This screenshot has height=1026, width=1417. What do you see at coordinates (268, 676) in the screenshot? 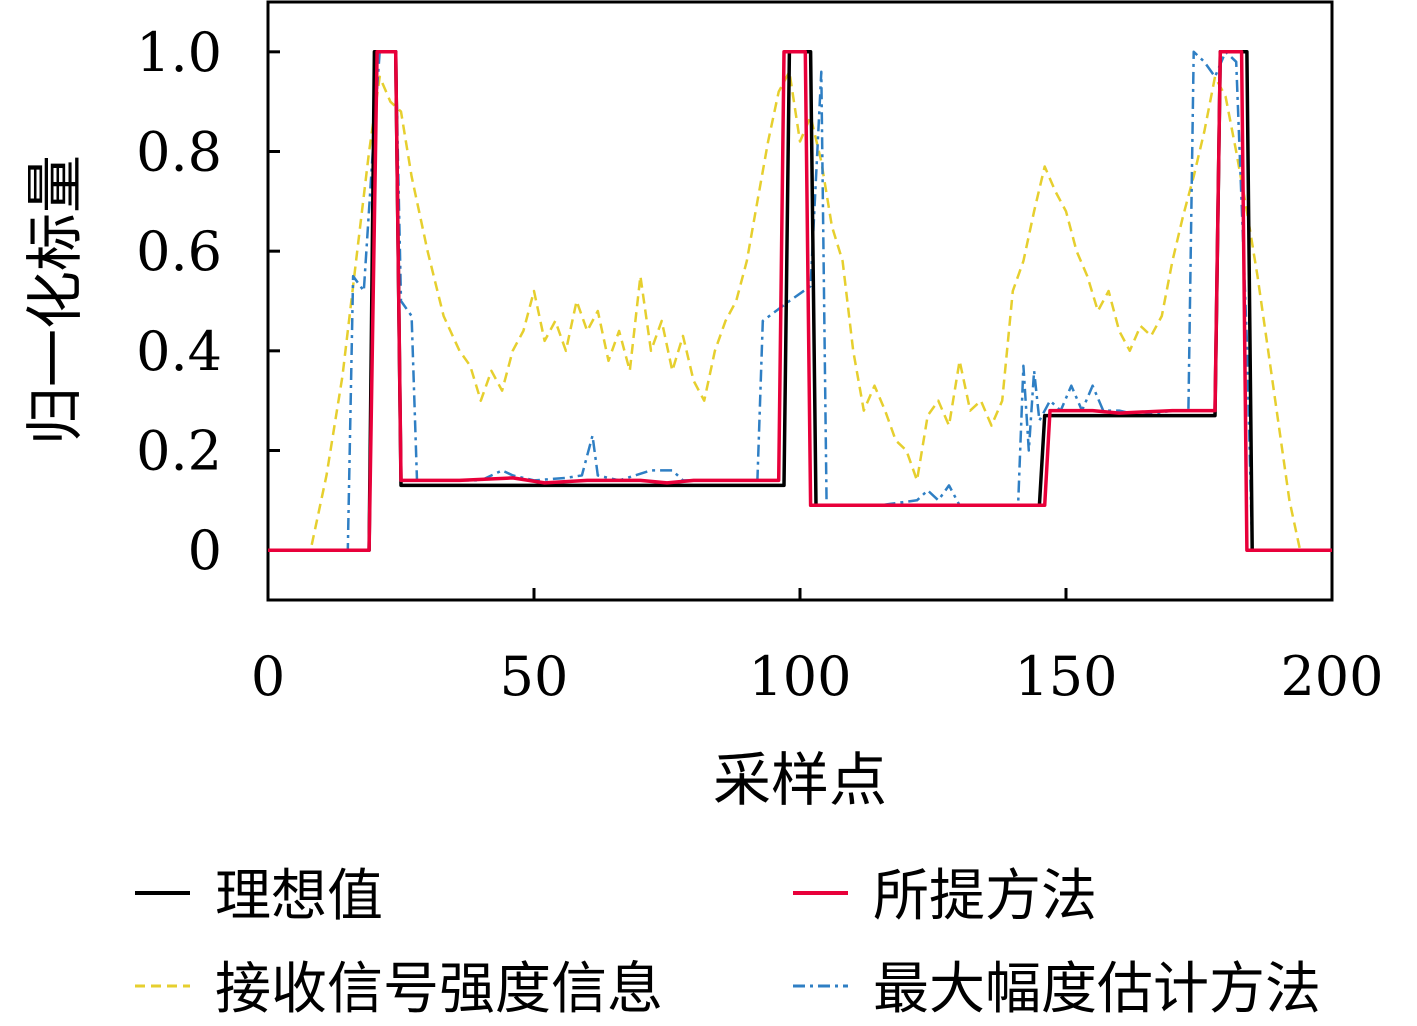
I see `x-tick-label: 0` at bounding box center [268, 676].